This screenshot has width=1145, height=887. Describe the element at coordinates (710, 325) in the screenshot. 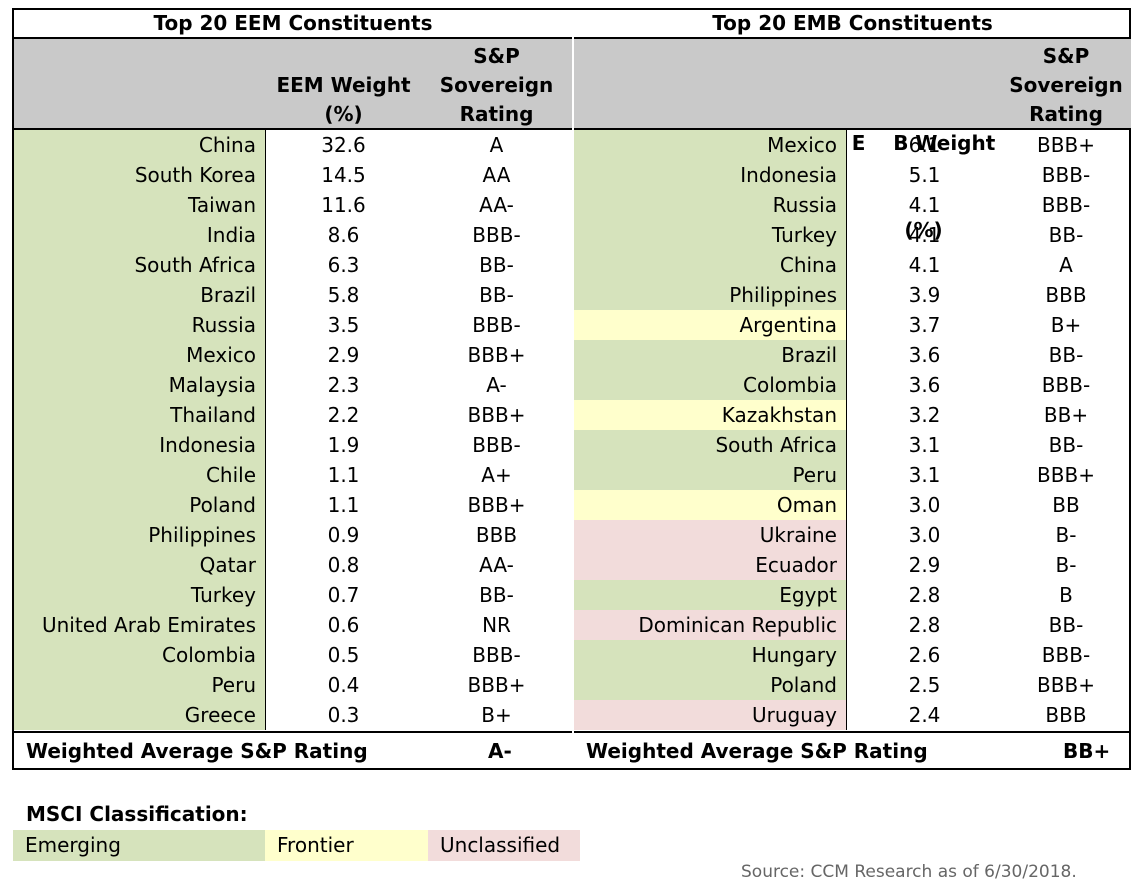

I see `country-cell: Argentina` at that location.